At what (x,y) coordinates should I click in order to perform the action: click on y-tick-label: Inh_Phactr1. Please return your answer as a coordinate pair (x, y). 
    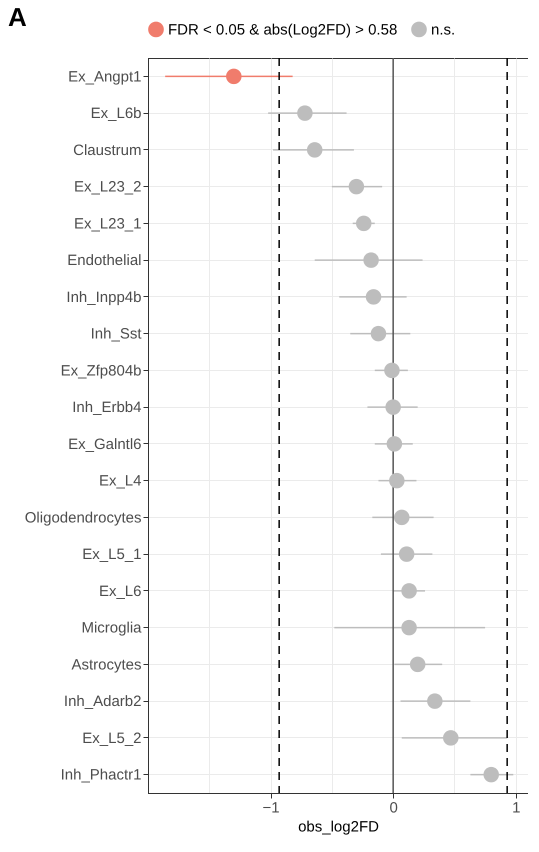
    Looking at the image, I should click on (101, 775).